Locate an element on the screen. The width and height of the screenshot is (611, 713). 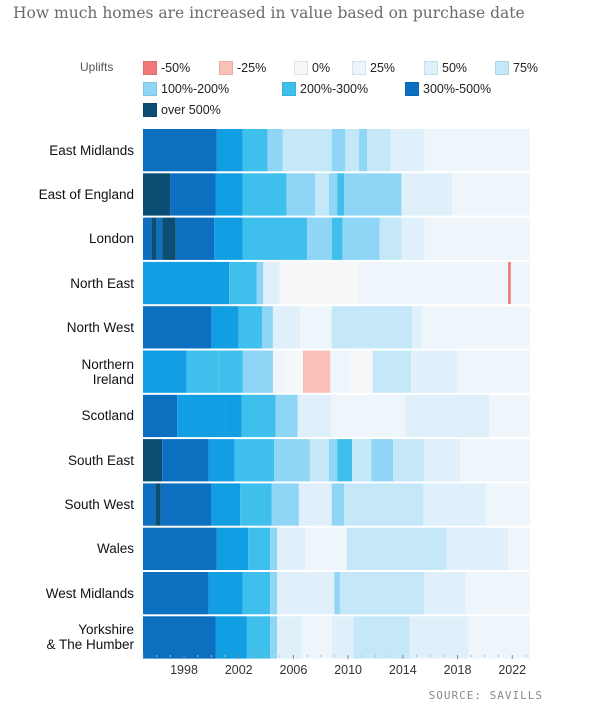
legend-label: -50% is located at coordinates (176, 68).